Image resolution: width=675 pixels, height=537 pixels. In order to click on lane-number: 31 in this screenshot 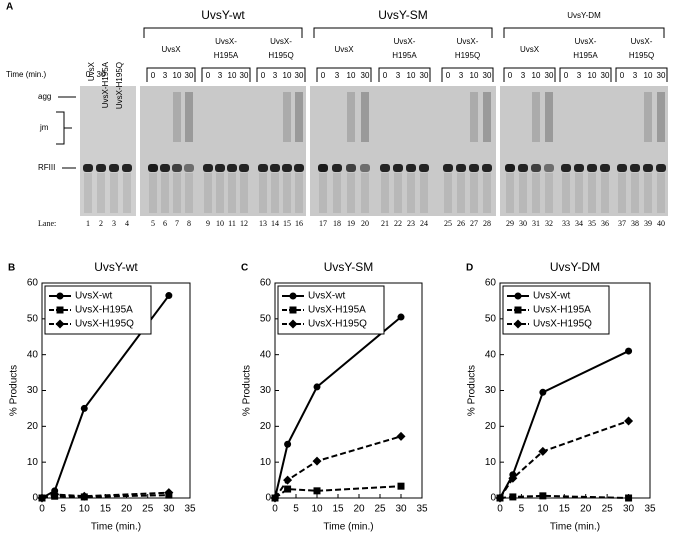, I will do `click(536, 223)`.